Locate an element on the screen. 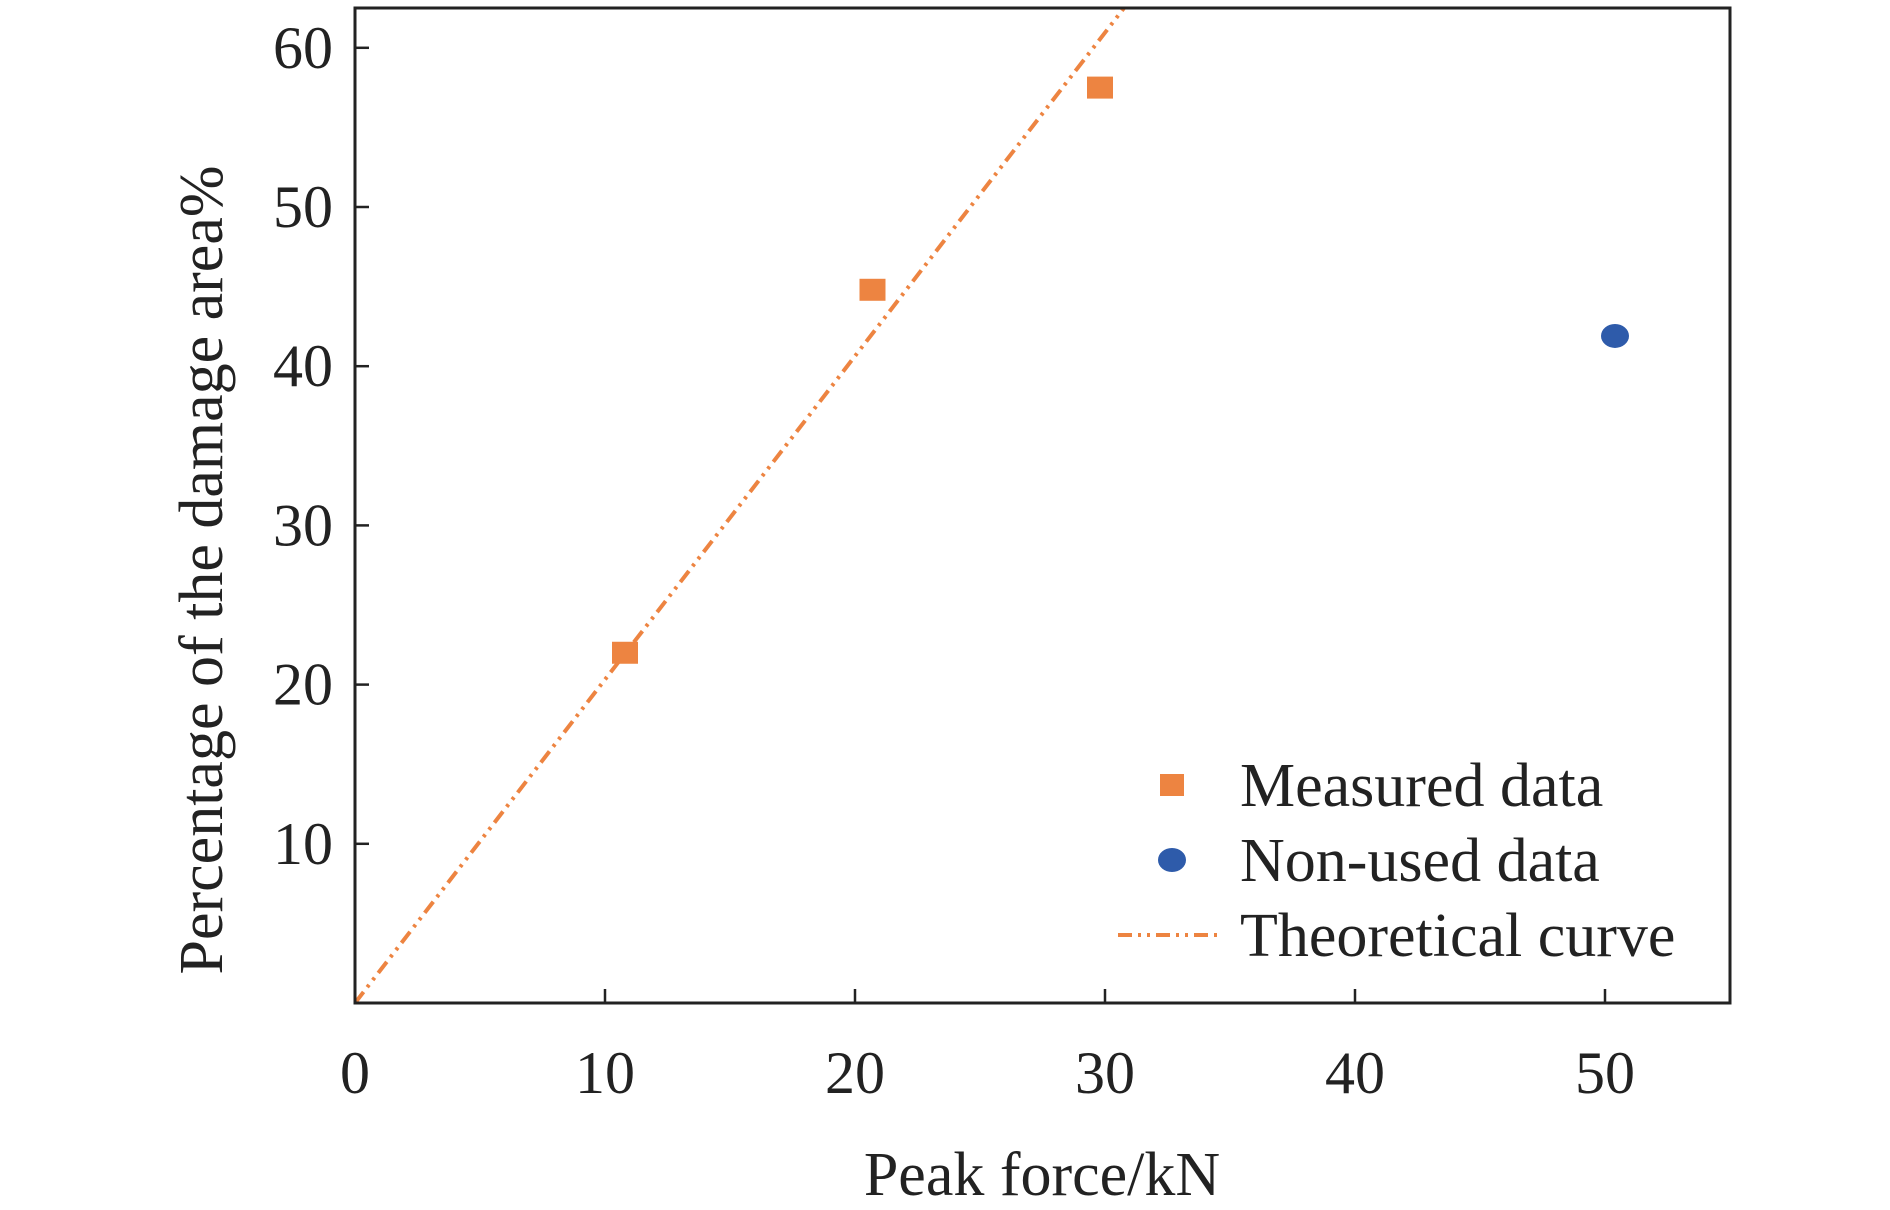  y-axis-ticks: 10 20 30 40 50 60 is located at coordinates (321, 446).